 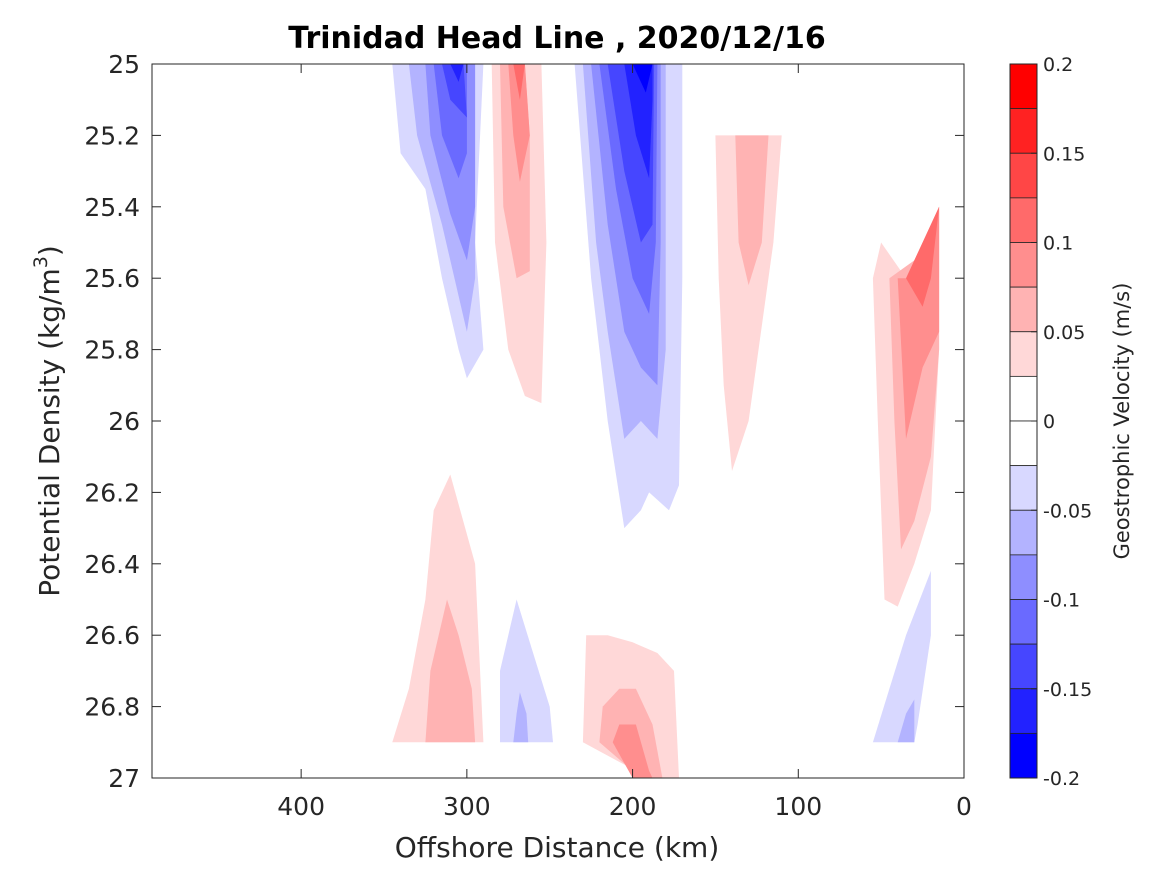 I want to click on x-tick-label: 0, so click(x=964, y=806).